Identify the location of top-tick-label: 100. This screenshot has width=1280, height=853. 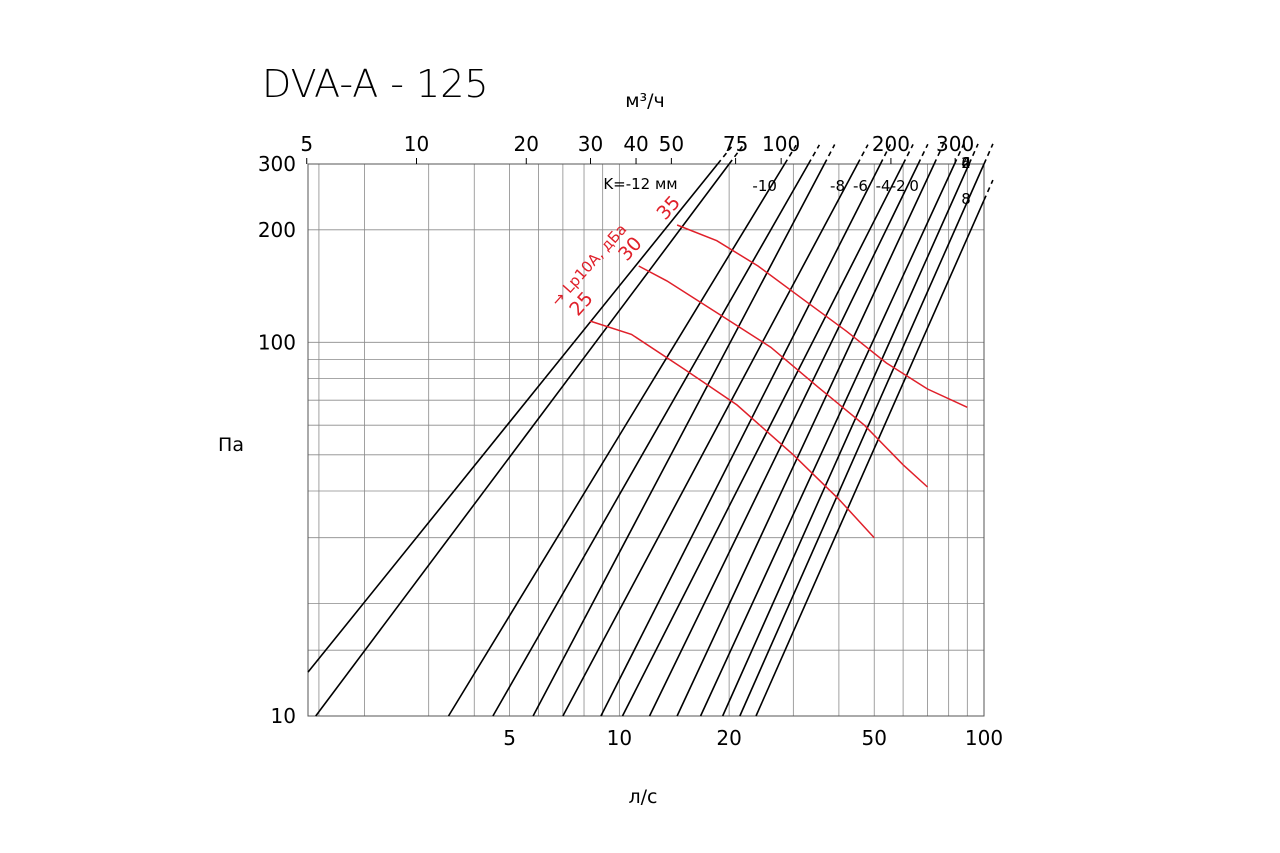
(781, 144).